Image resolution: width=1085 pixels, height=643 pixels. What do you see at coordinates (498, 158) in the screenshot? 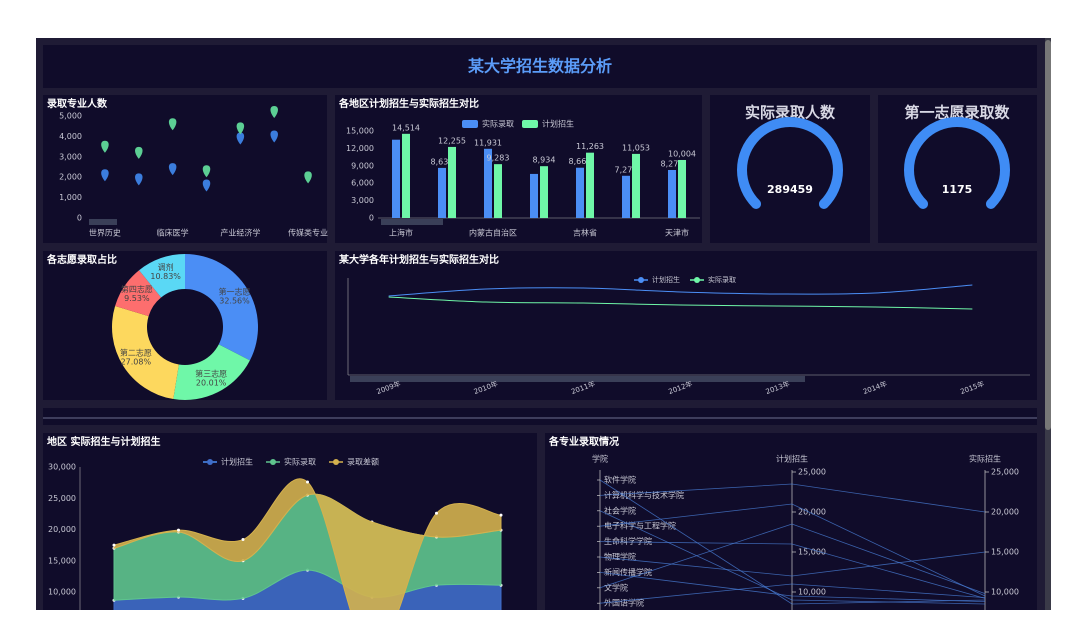
I see `data-label: 9,283` at bounding box center [498, 158].